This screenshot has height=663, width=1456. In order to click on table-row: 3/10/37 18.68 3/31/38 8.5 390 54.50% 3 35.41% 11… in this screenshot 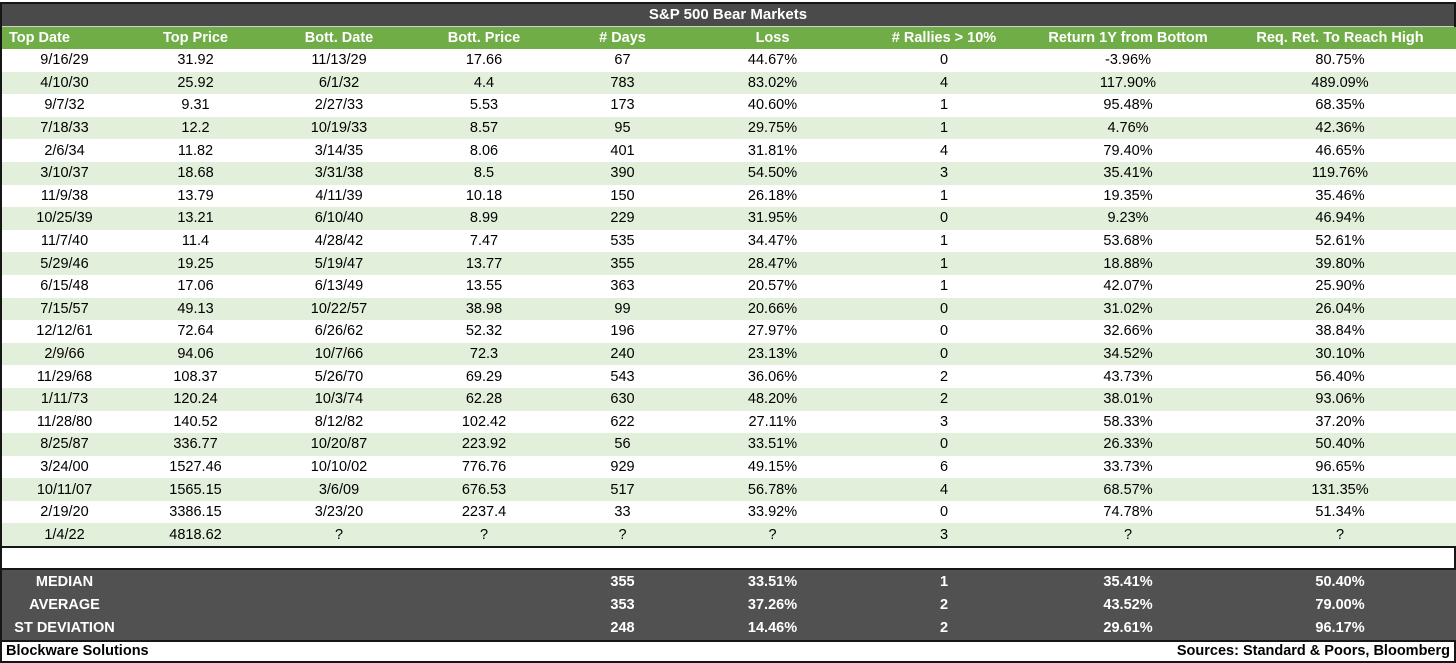, I will do `click(729, 173)`.